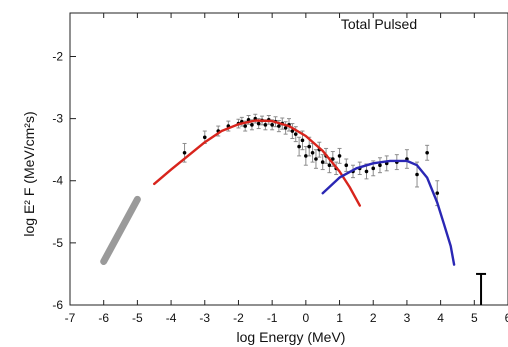  What do you see at coordinates (306, 318) in the screenshot?
I see `x-tick-label: 0` at bounding box center [306, 318].